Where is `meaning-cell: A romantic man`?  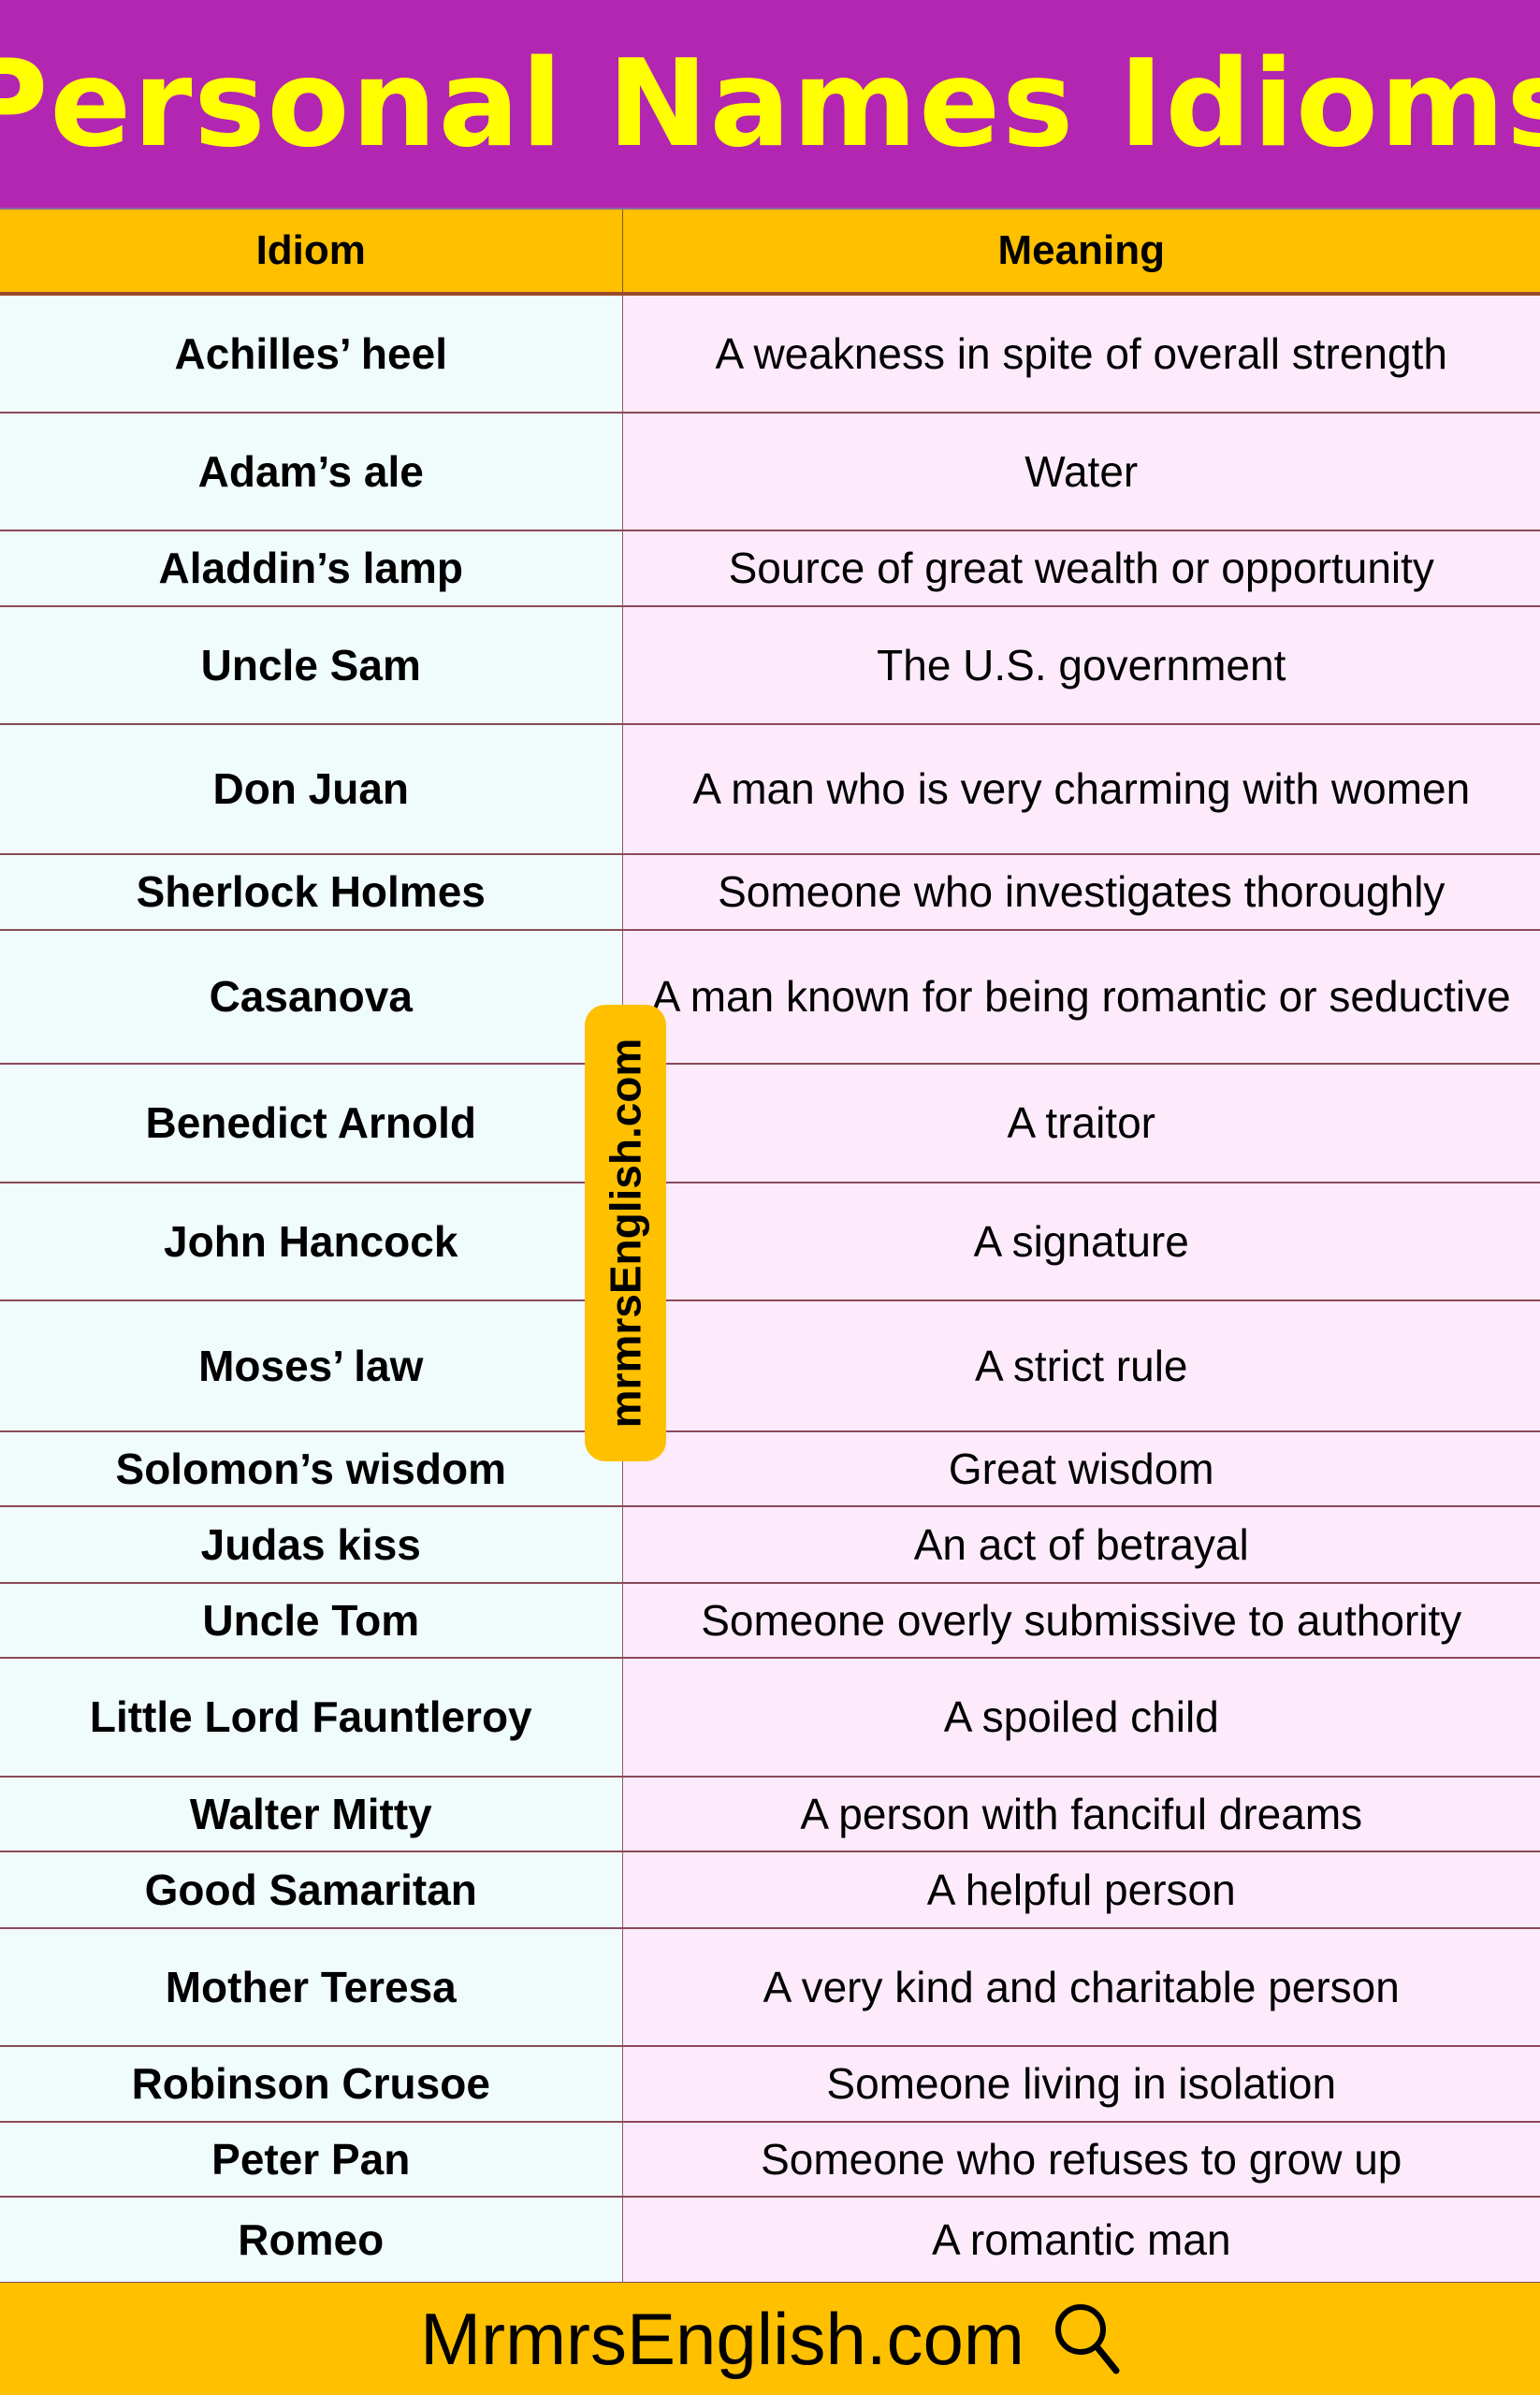
meaning-cell: A romantic man is located at coordinates (1081, 2240).